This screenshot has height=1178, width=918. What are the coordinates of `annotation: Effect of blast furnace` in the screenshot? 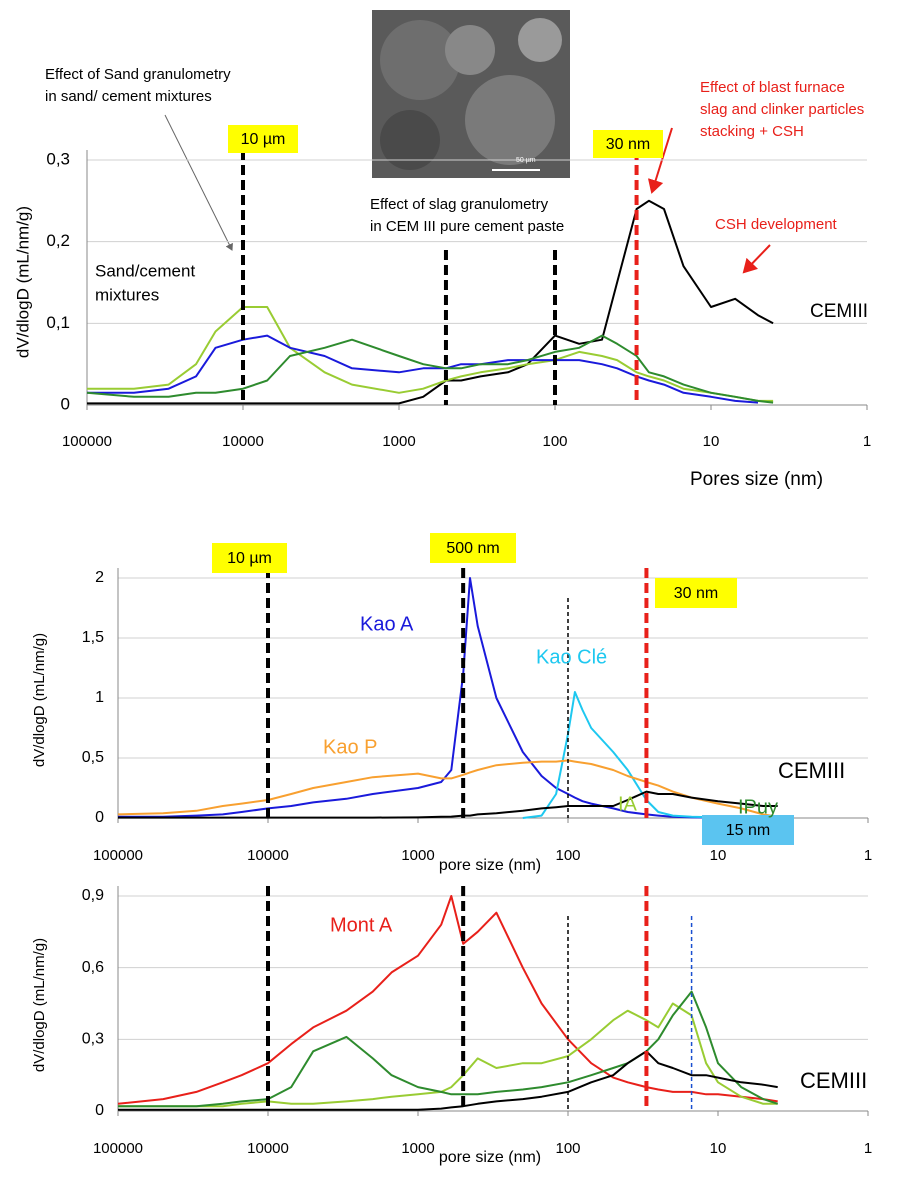 It's located at (772, 87).